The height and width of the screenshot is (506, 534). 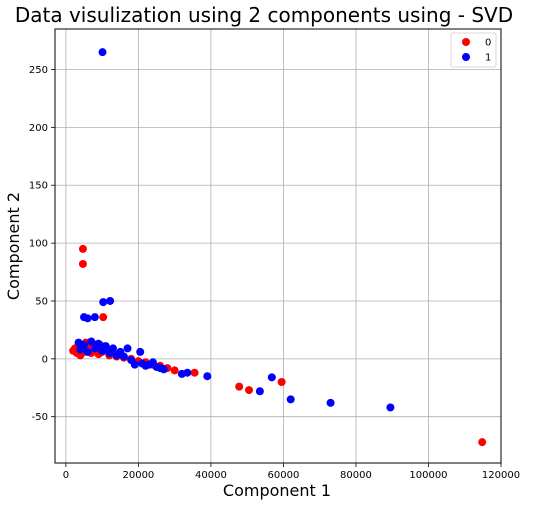 What do you see at coordinates (38, 186) in the screenshot?
I see `y-tick-label: 150` at bounding box center [38, 186].